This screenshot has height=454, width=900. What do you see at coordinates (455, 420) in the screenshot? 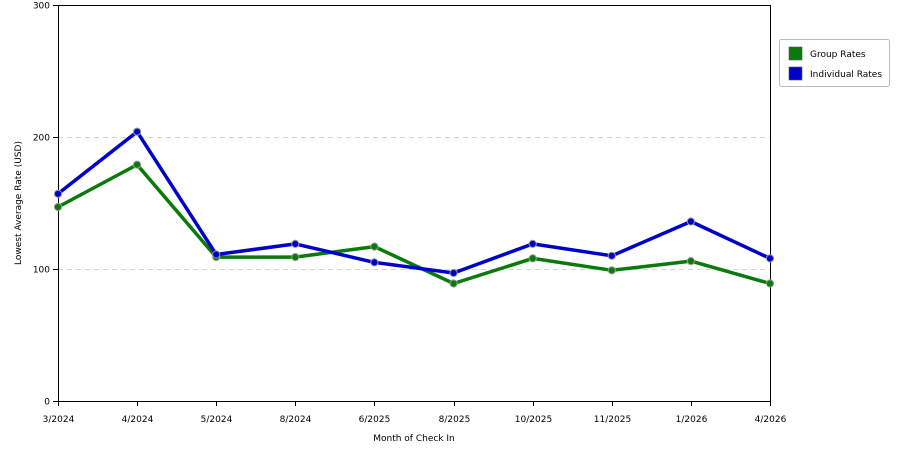
I see `x-tick-label-8-2025: 8/2025` at bounding box center [455, 420].